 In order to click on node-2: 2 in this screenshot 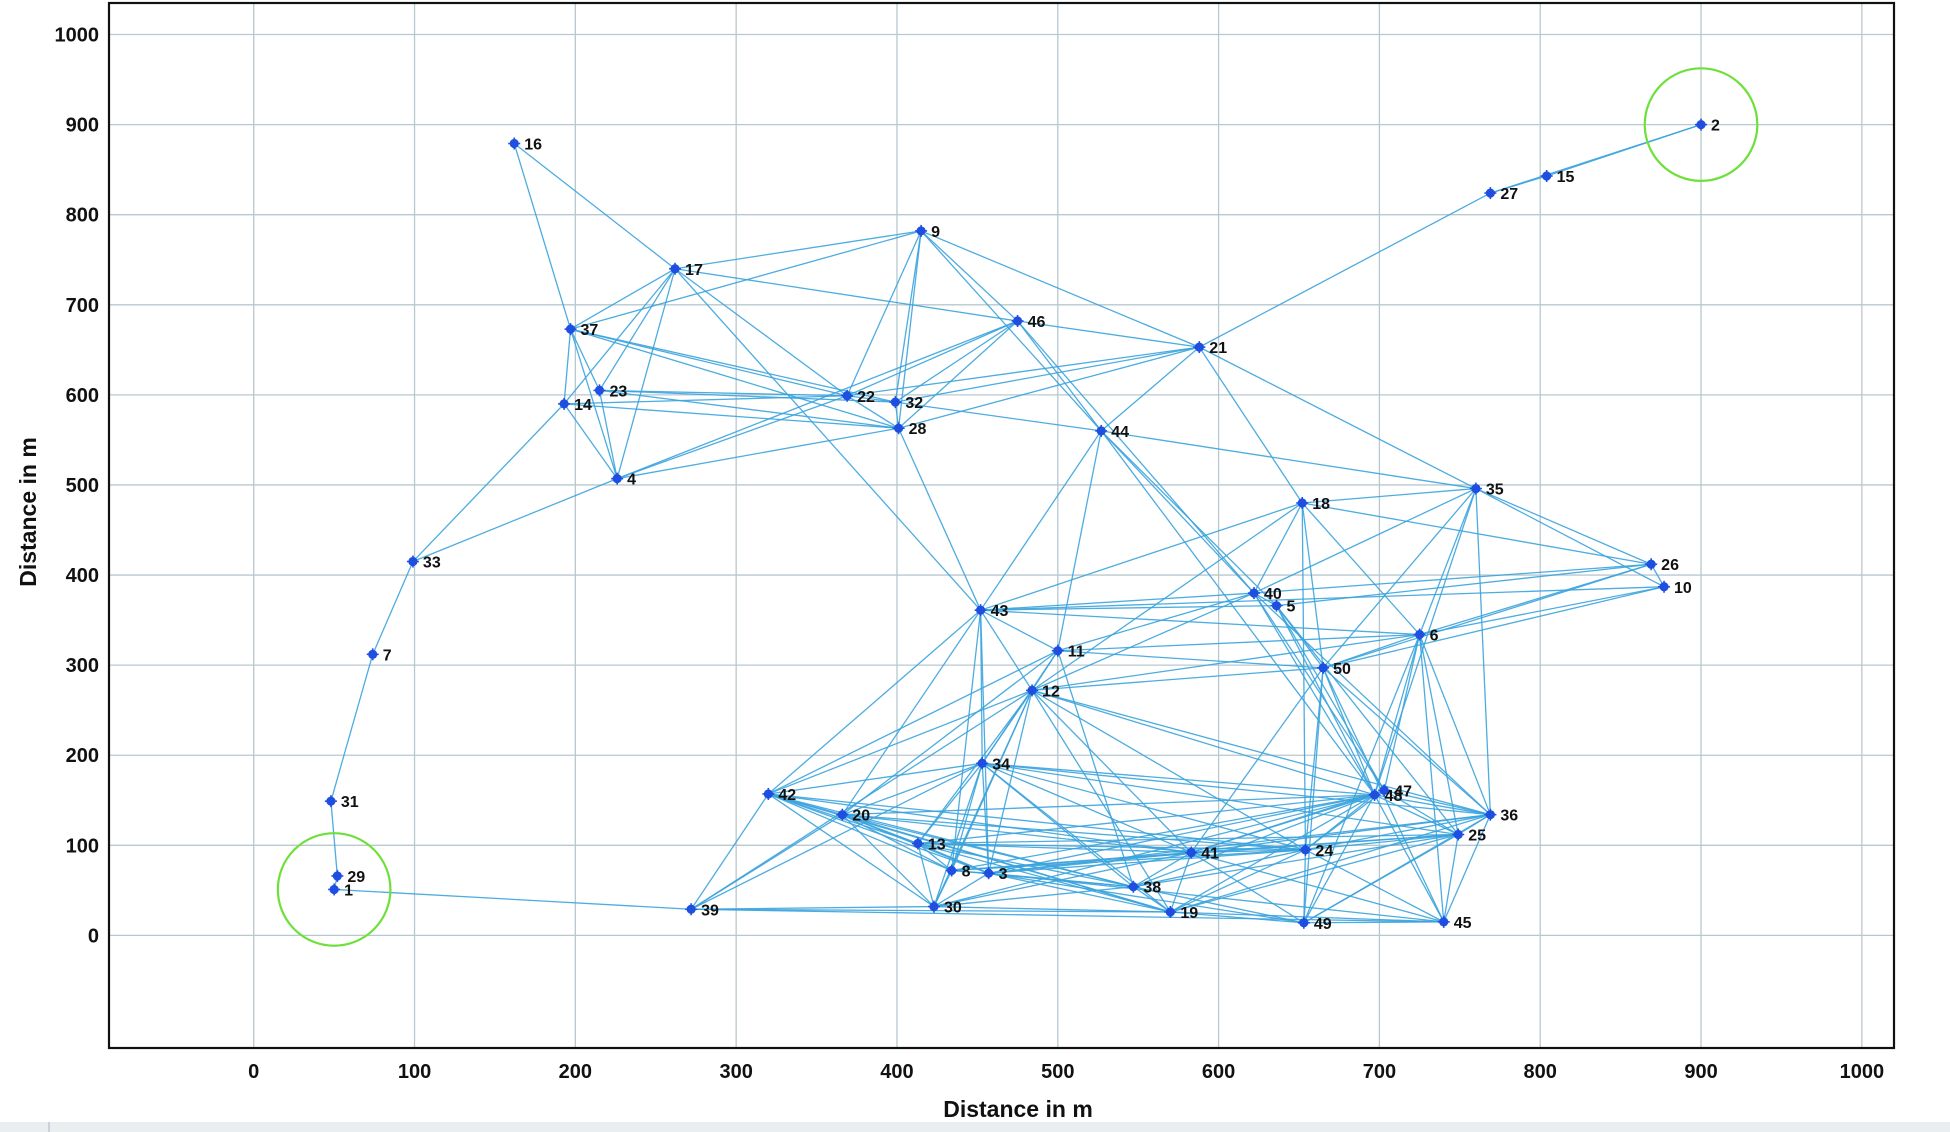, I will do `click(1707, 126)`.